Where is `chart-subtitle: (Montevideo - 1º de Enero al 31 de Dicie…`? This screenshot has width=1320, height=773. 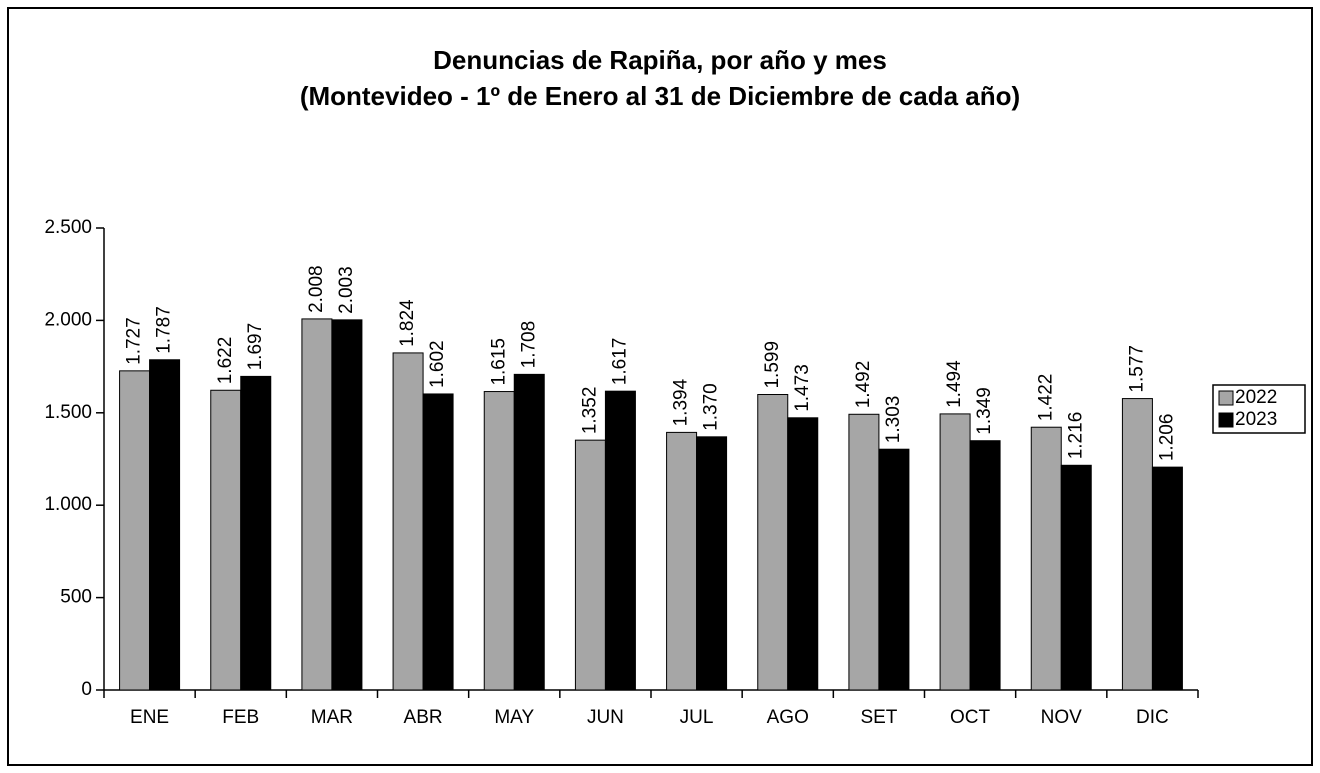 chart-subtitle: (Montevideo - 1º de Enero al 31 de Dicie… is located at coordinates (660, 96).